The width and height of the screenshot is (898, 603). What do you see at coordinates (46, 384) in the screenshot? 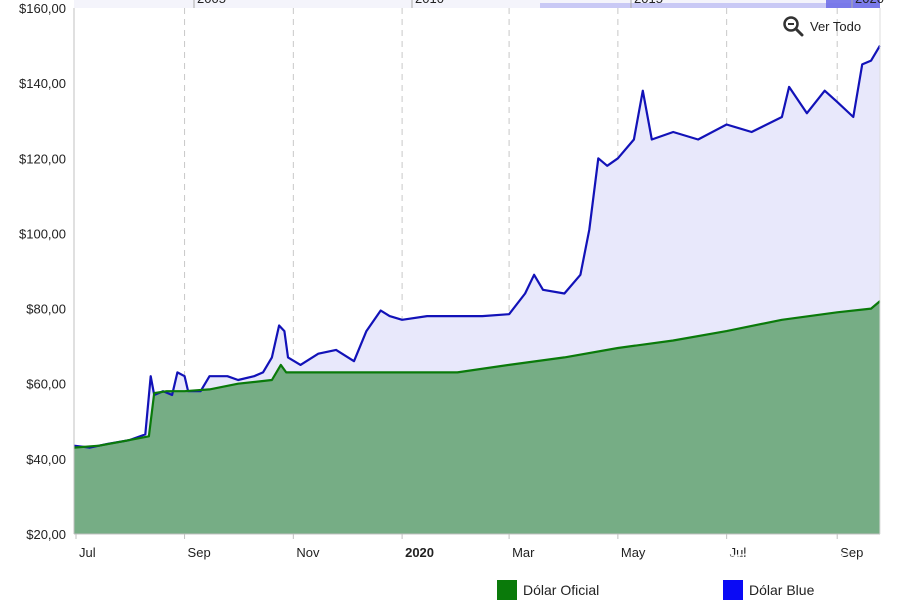
I see `y-tick-label: $60,00` at bounding box center [46, 384].